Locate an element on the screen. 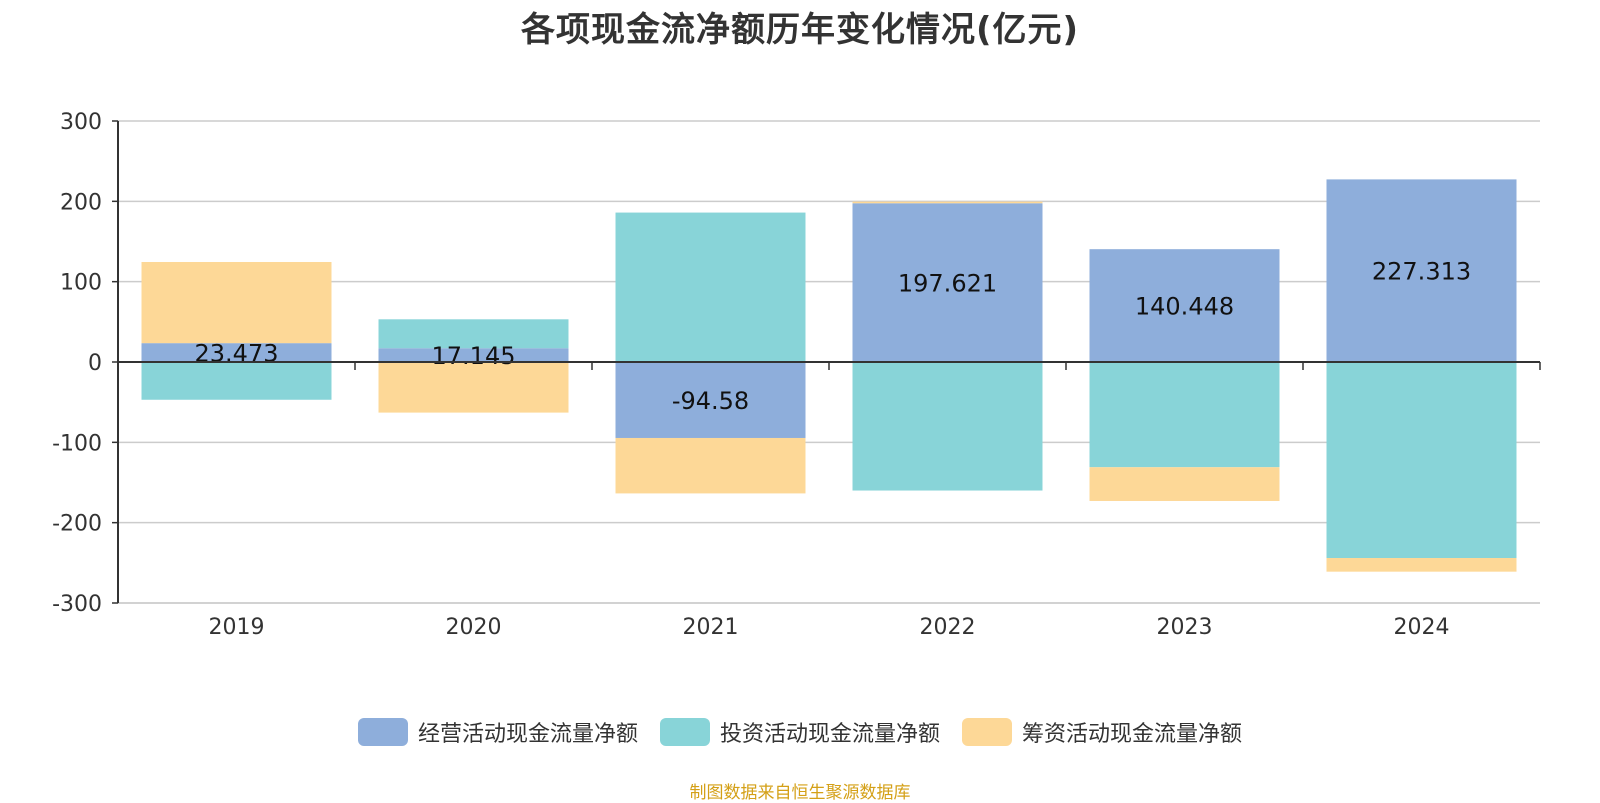 The height and width of the screenshot is (803, 1600). y-tick-label: -200 is located at coordinates (77, 524).